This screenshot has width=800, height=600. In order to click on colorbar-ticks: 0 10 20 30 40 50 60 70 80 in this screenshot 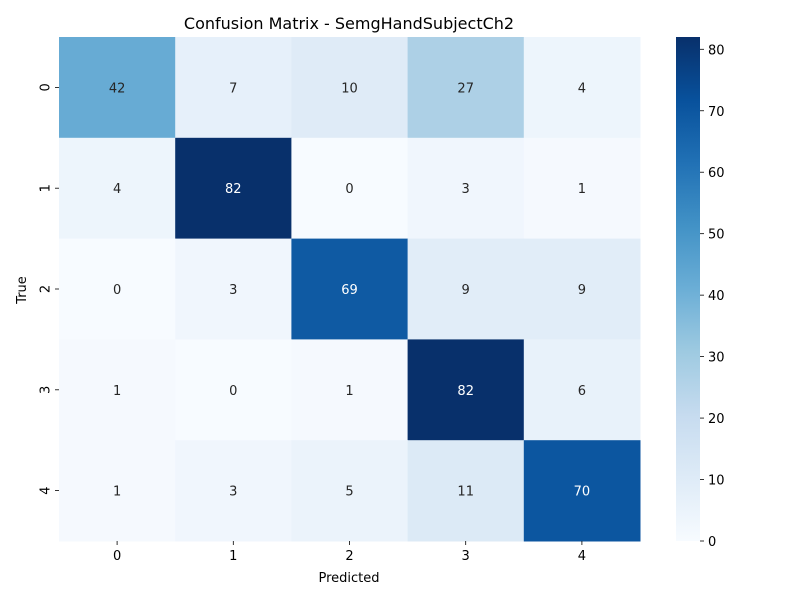, I will do `click(712, 296)`.